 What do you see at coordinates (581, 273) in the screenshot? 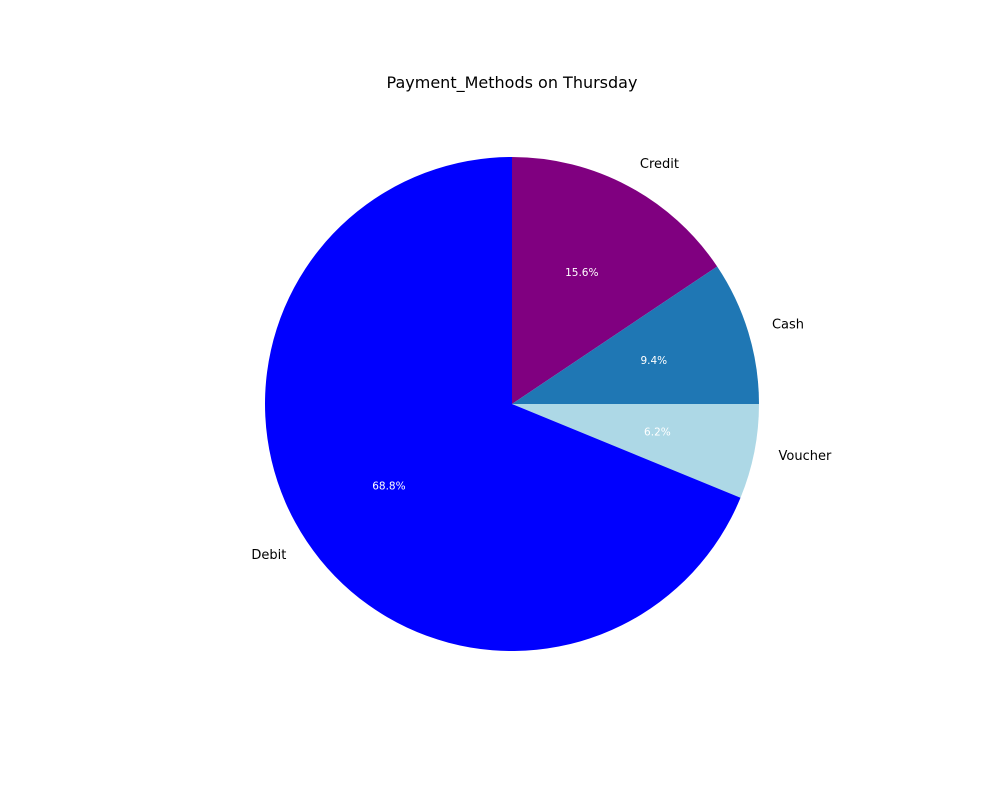
I see `slice-percent-credit: 15.6%` at bounding box center [581, 273].